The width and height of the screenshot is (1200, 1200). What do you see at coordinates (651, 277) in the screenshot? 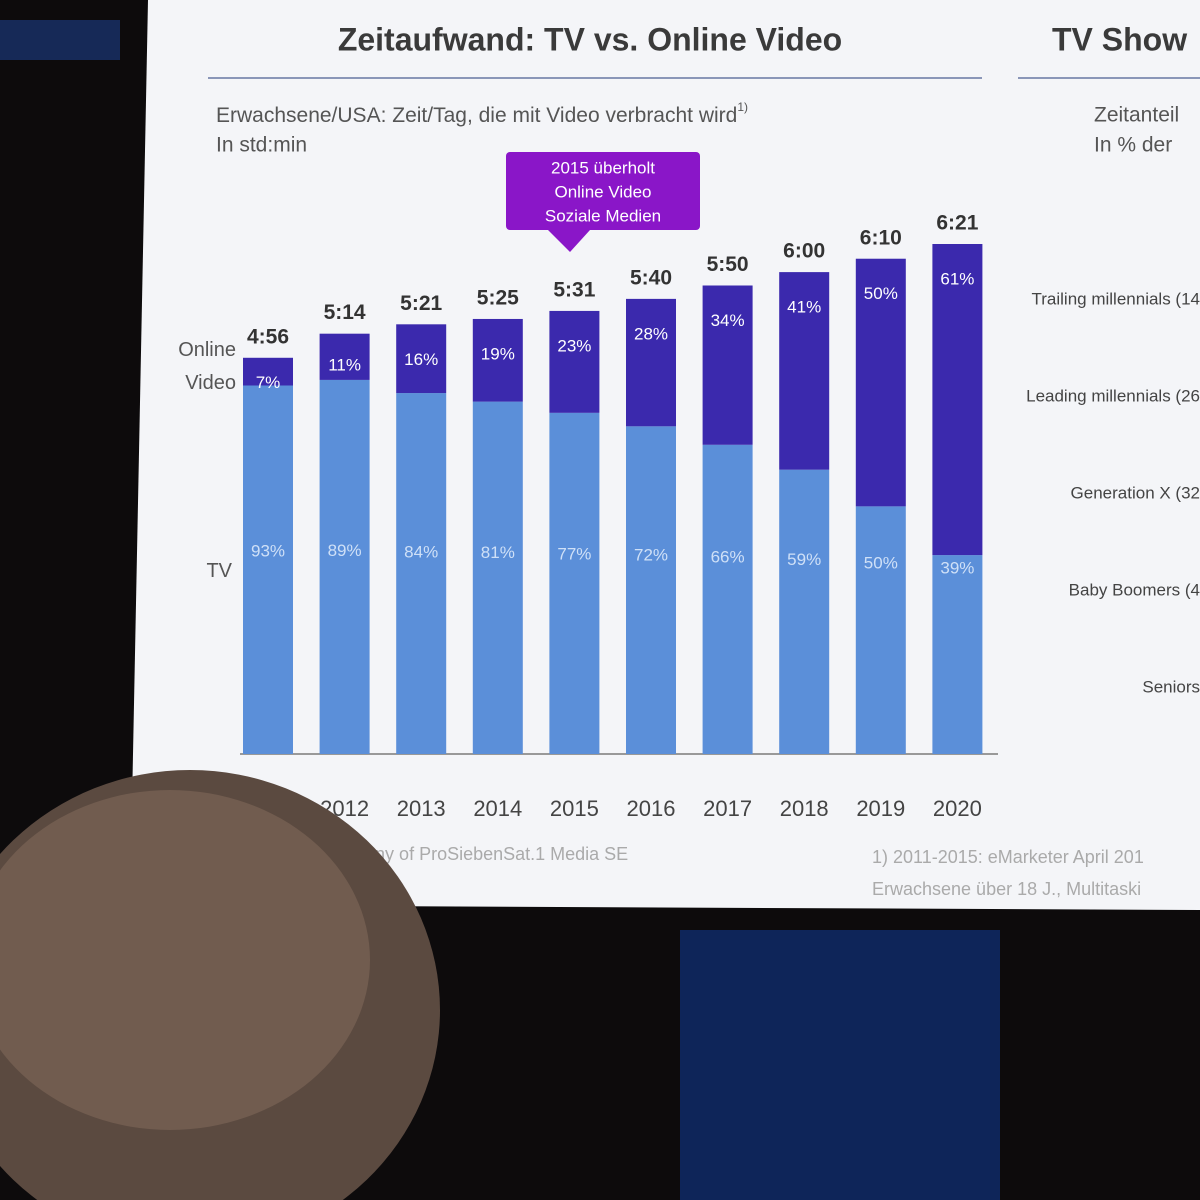
I see `total-label: 5:40` at bounding box center [651, 277].